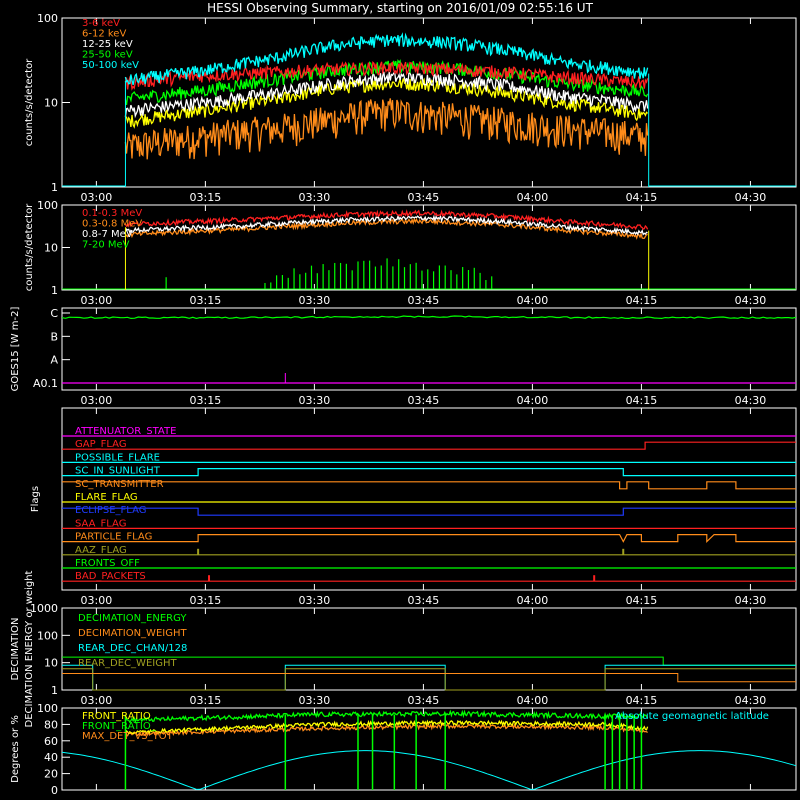 The image size is (800, 800). I want to click on y-tick-label: 1000, so click(44, 608).